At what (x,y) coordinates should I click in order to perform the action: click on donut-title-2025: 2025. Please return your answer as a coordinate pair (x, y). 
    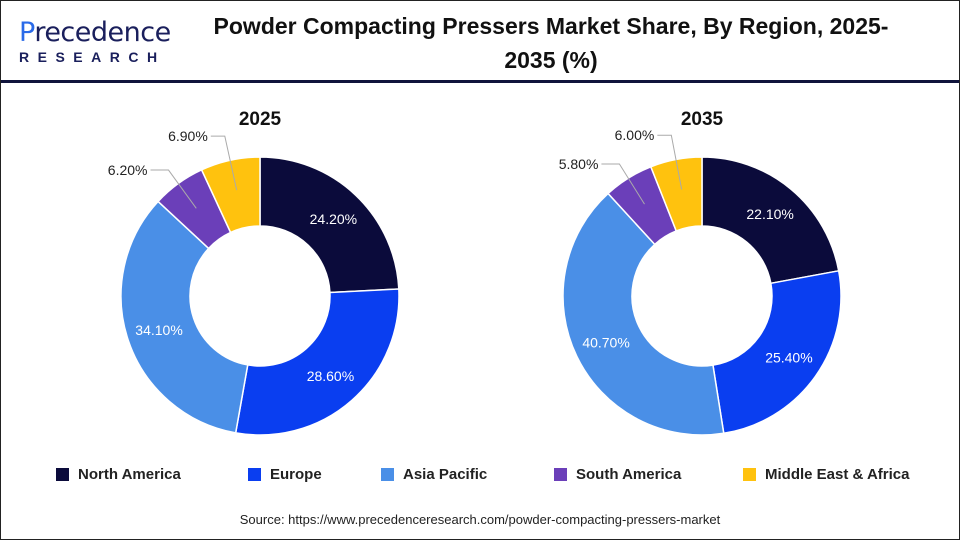
    Looking at the image, I should click on (260, 119).